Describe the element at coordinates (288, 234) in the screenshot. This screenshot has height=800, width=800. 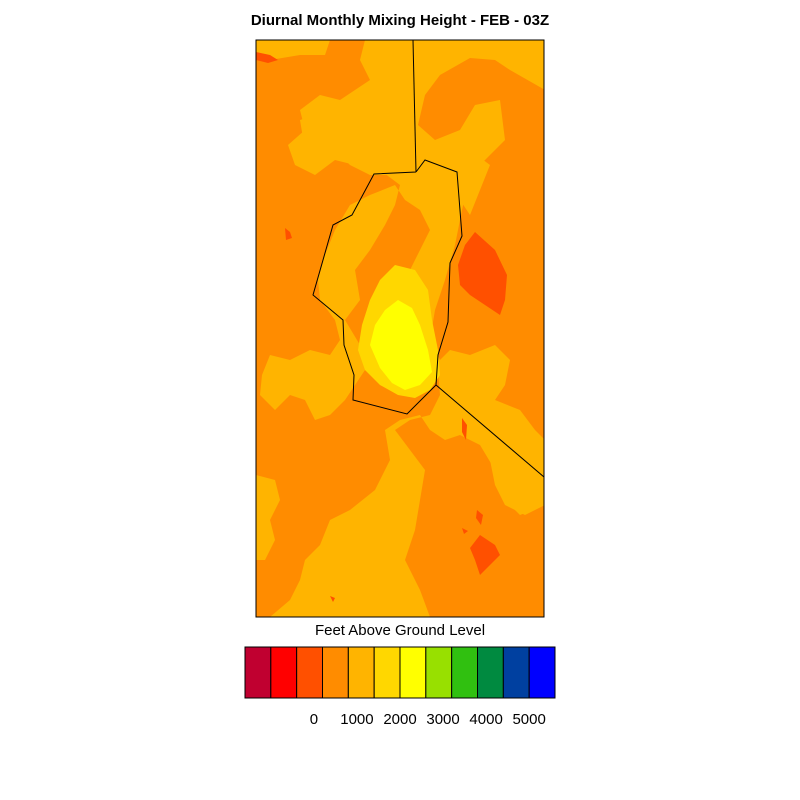
I see `contour-region-1000-left` at that location.